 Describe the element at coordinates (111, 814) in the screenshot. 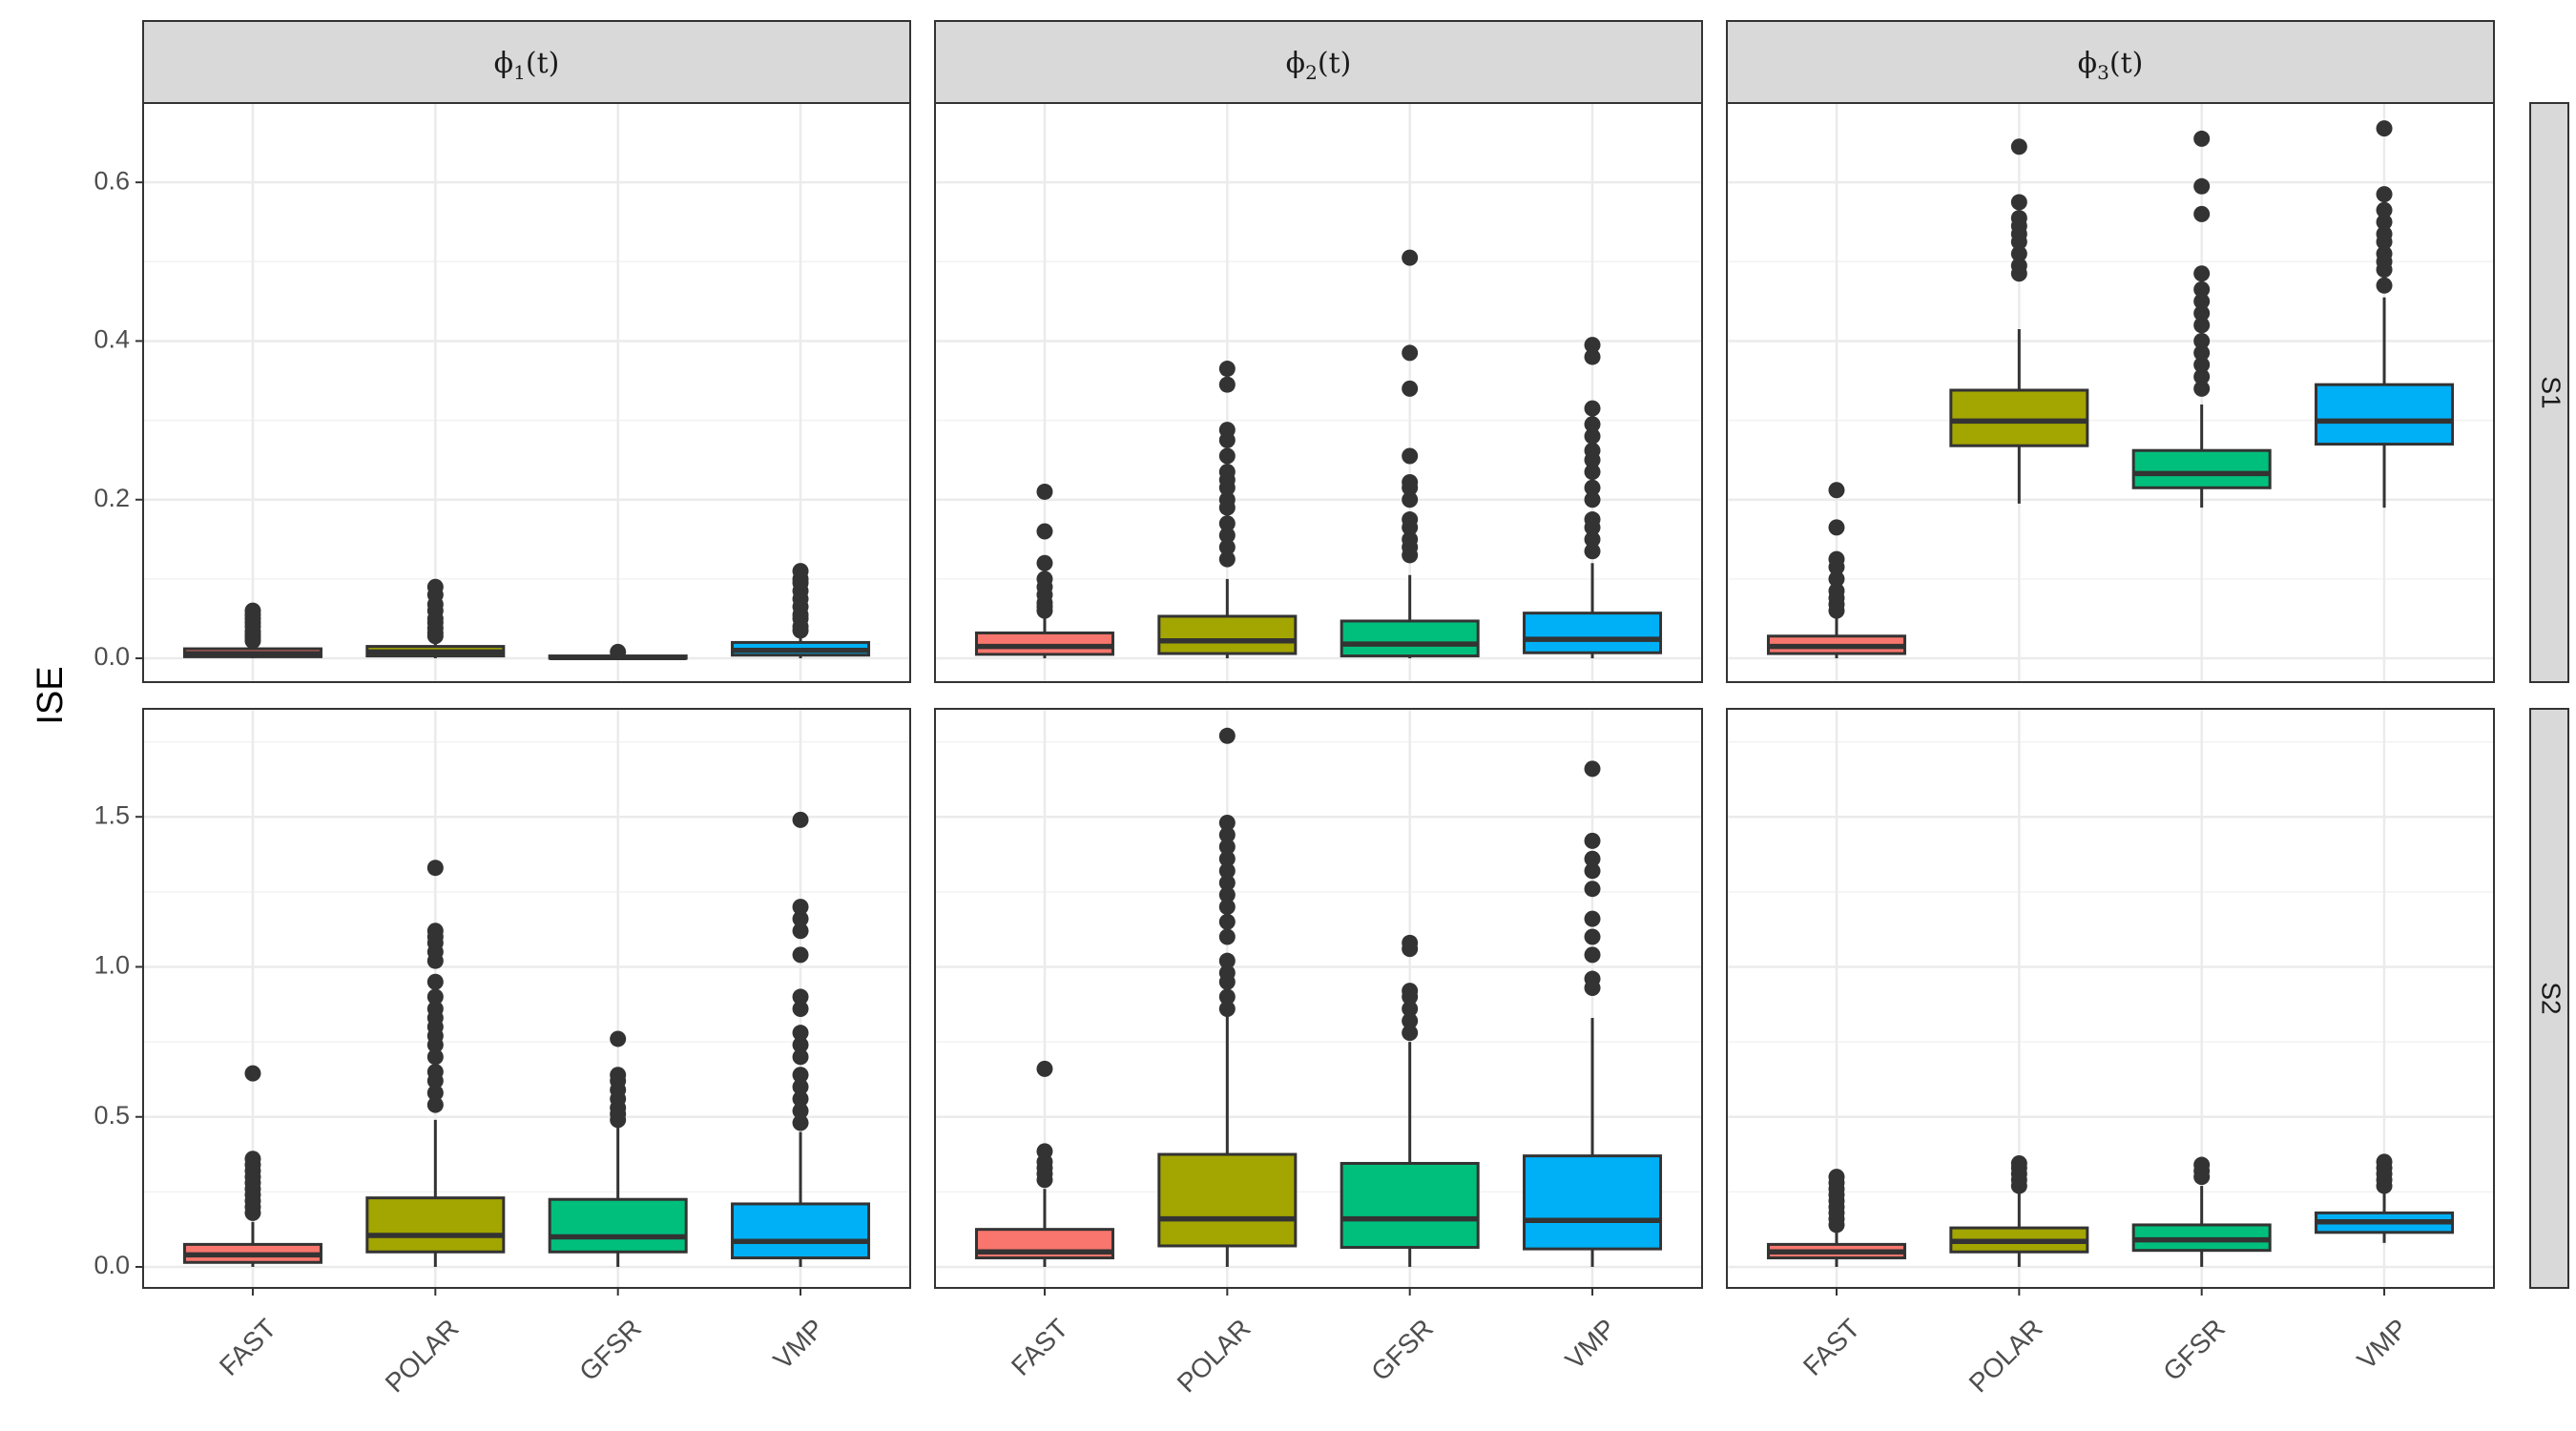

I see `y-tick-label: 1.5` at that location.